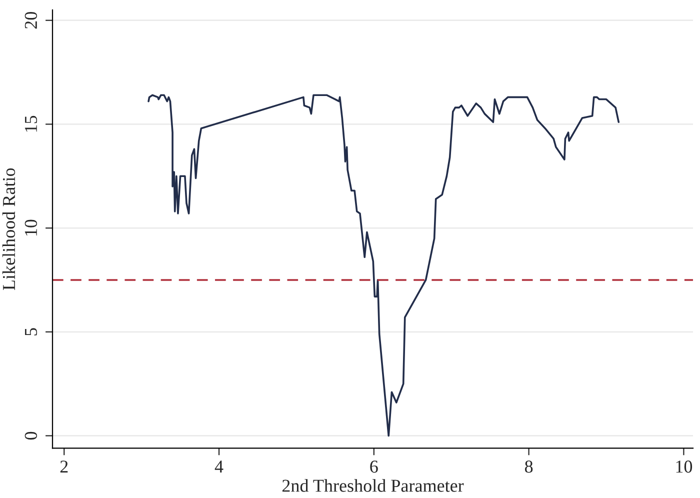 The image size is (700, 498). Describe the element at coordinates (64, 466) in the screenshot. I see `x-tick-label: 2` at that location.